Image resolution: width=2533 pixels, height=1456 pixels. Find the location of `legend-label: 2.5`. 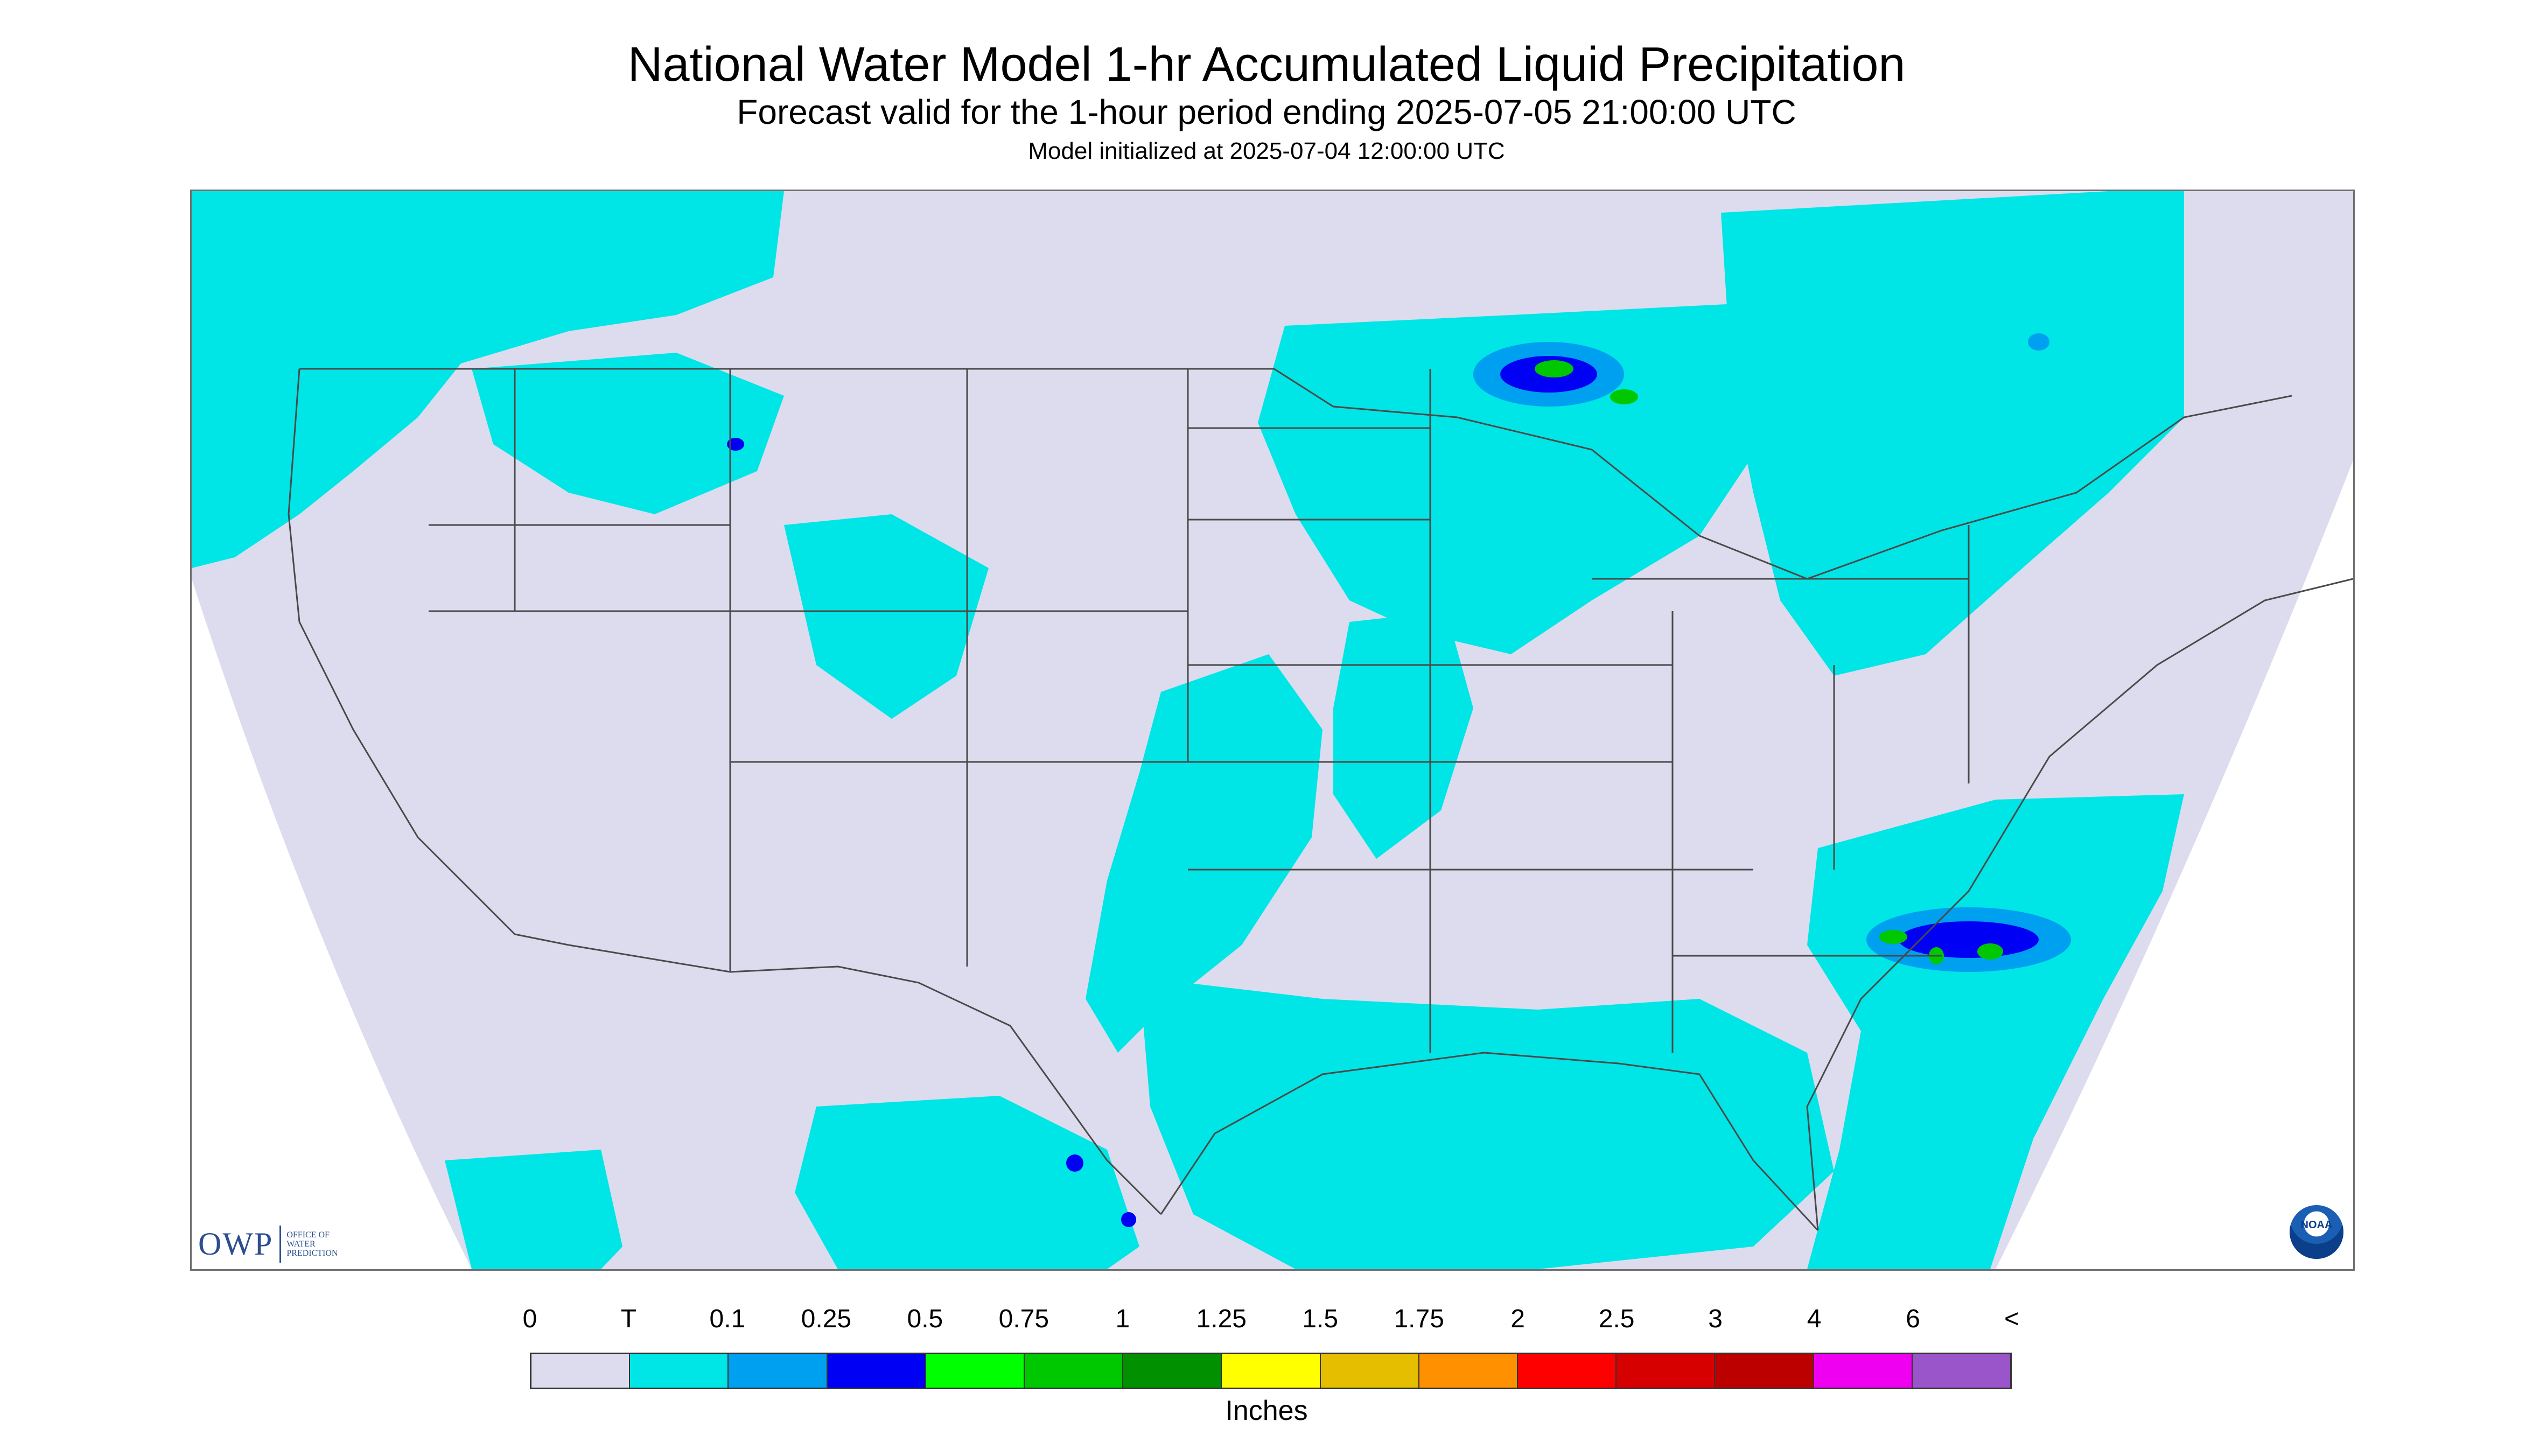

legend-label: 2.5 is located at coordinates (1616, 1319).